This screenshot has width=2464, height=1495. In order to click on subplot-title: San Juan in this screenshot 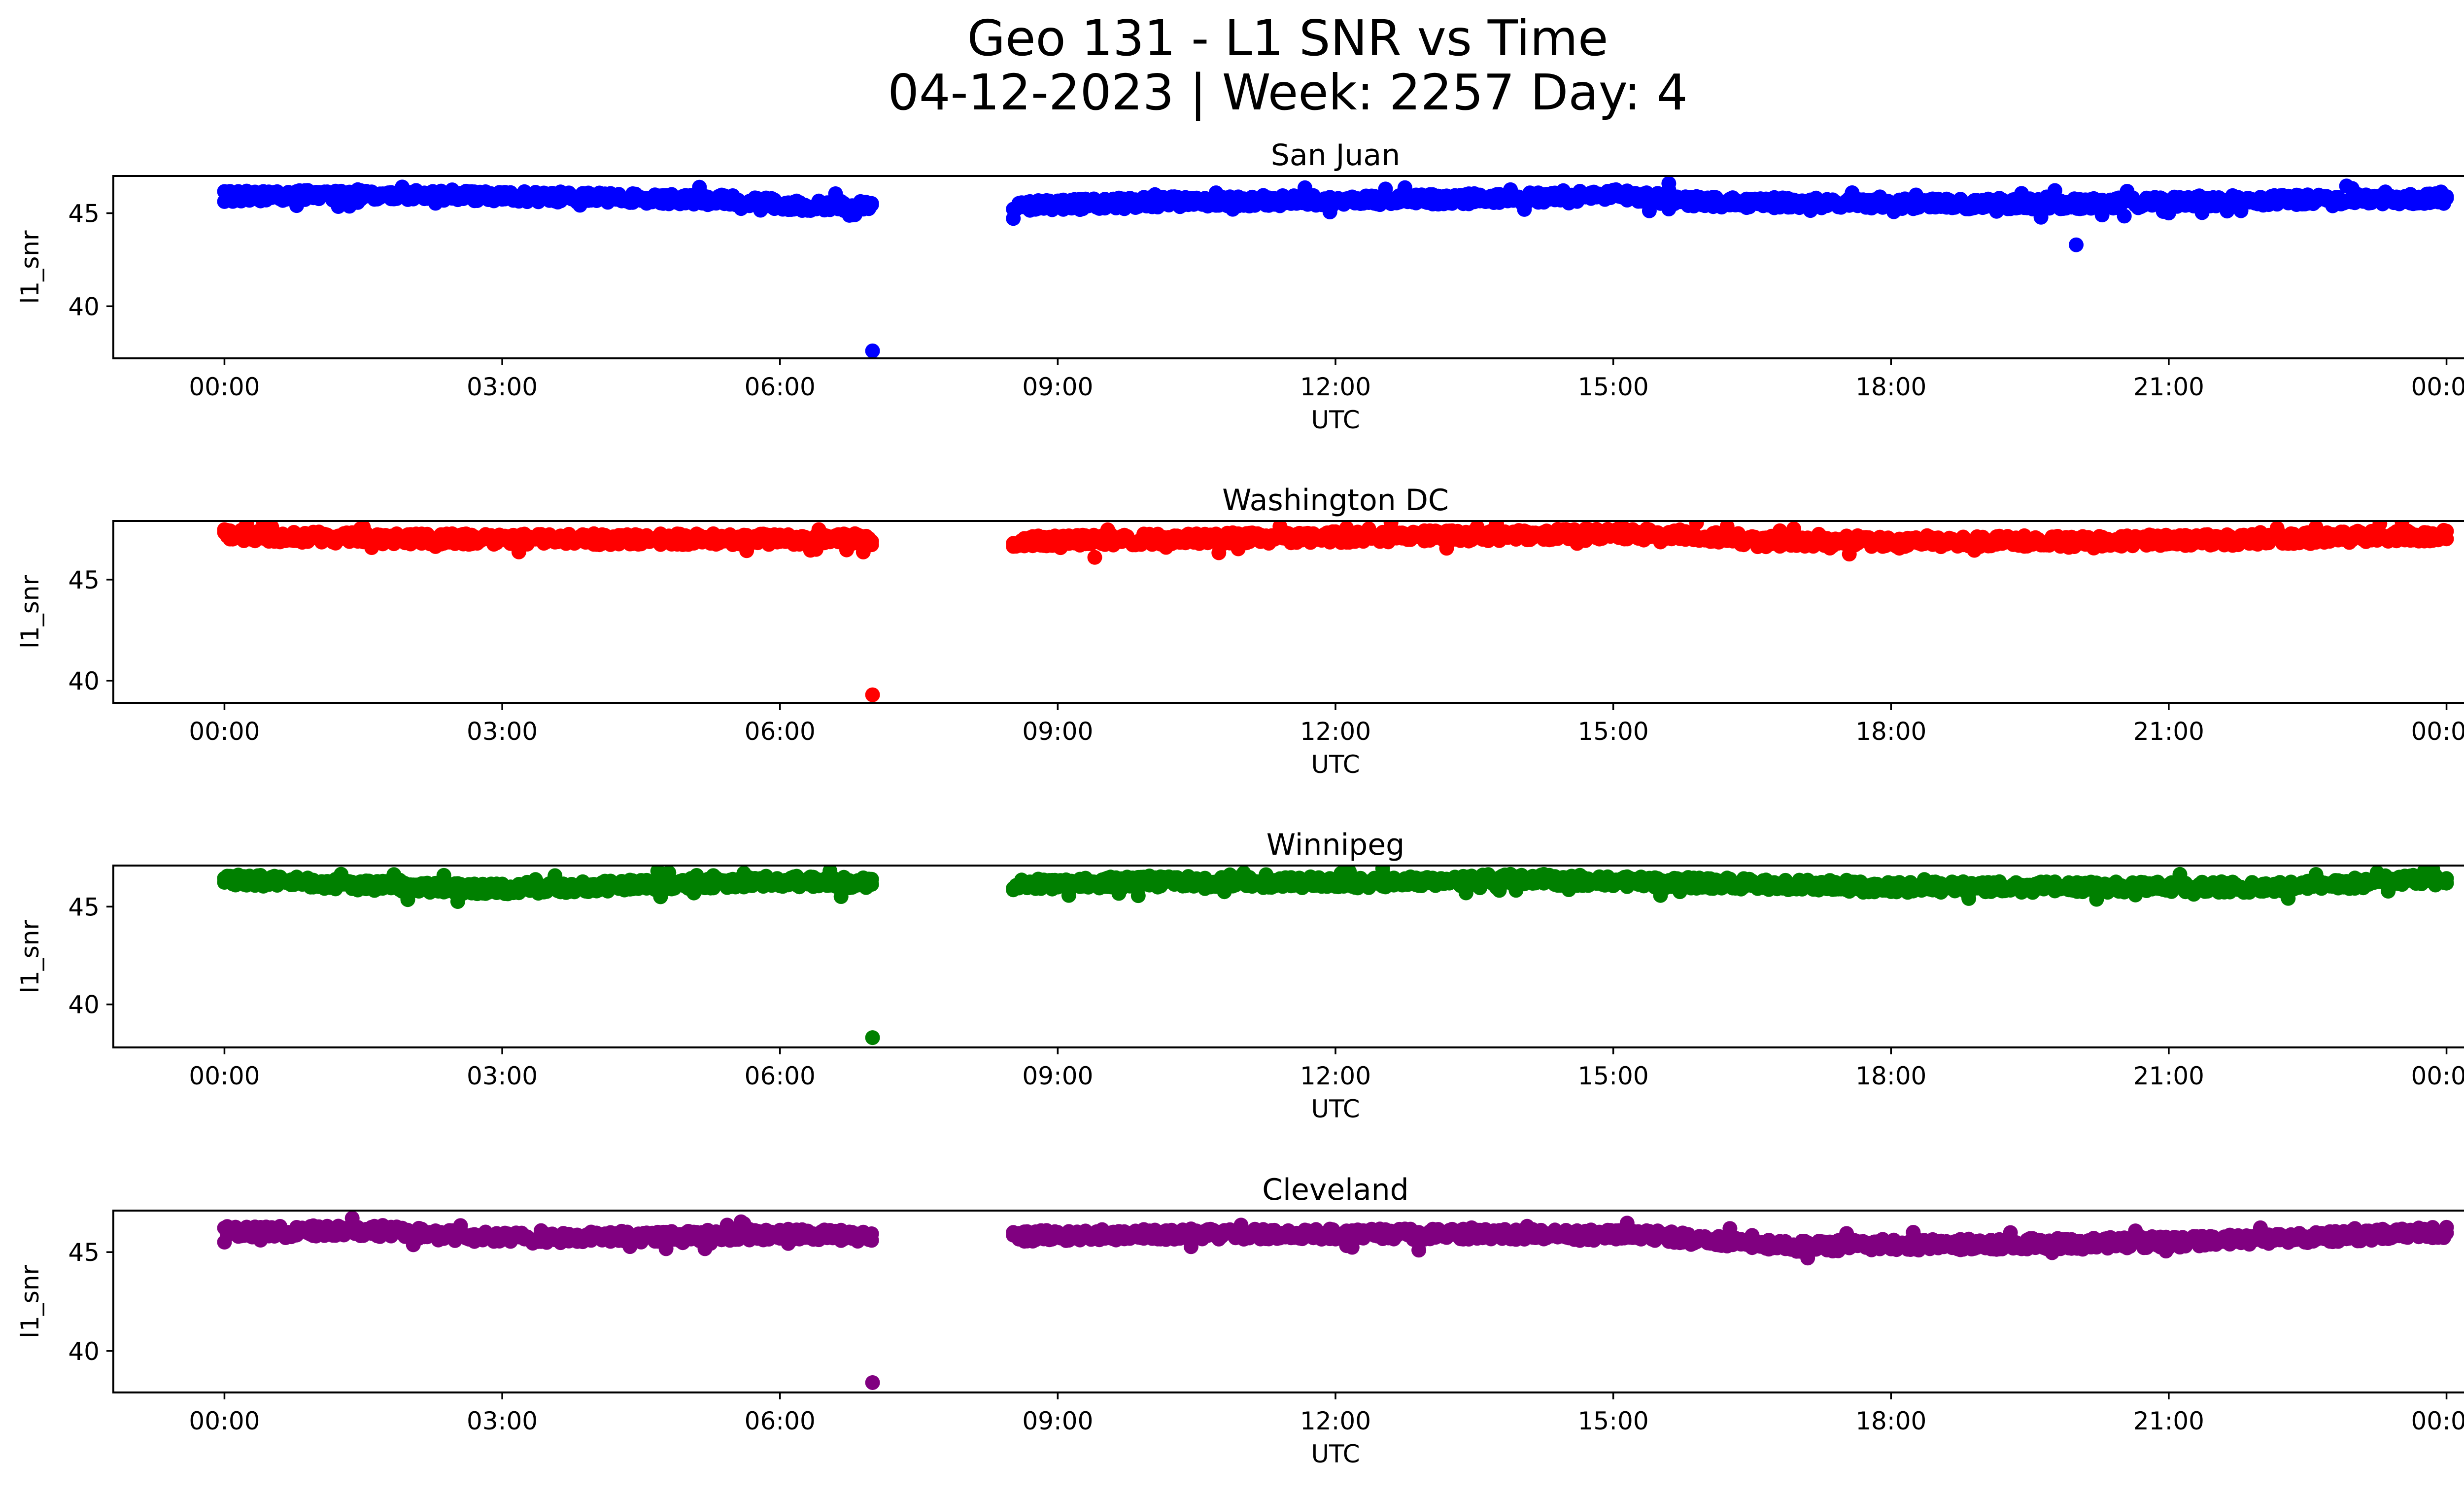, I will do `click(1335, 155)`.